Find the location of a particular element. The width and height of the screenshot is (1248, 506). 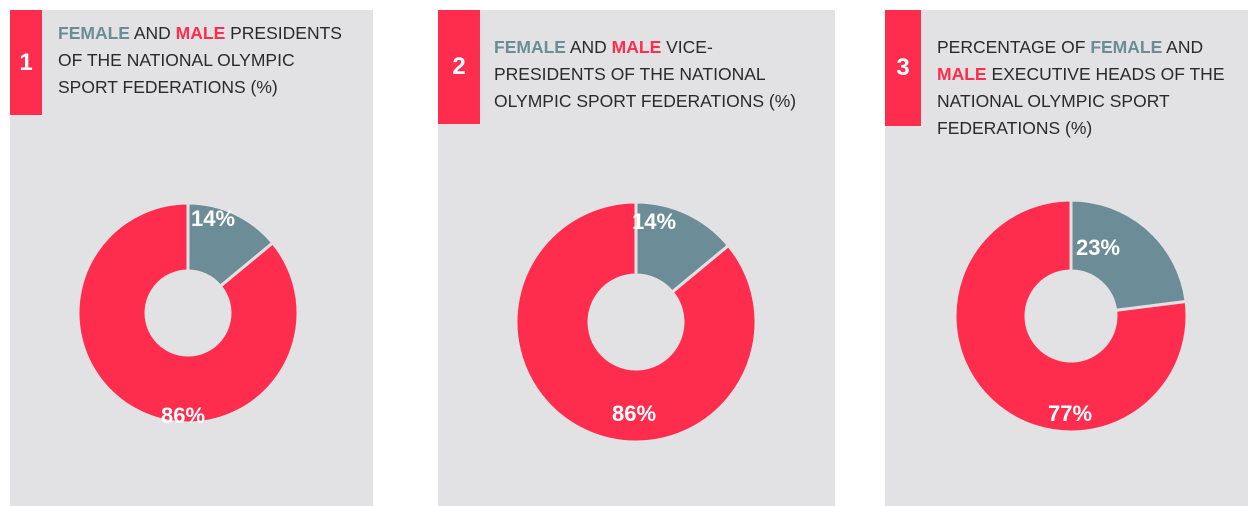

chart-number-badge: 2 is located at coordinates (459, 67).